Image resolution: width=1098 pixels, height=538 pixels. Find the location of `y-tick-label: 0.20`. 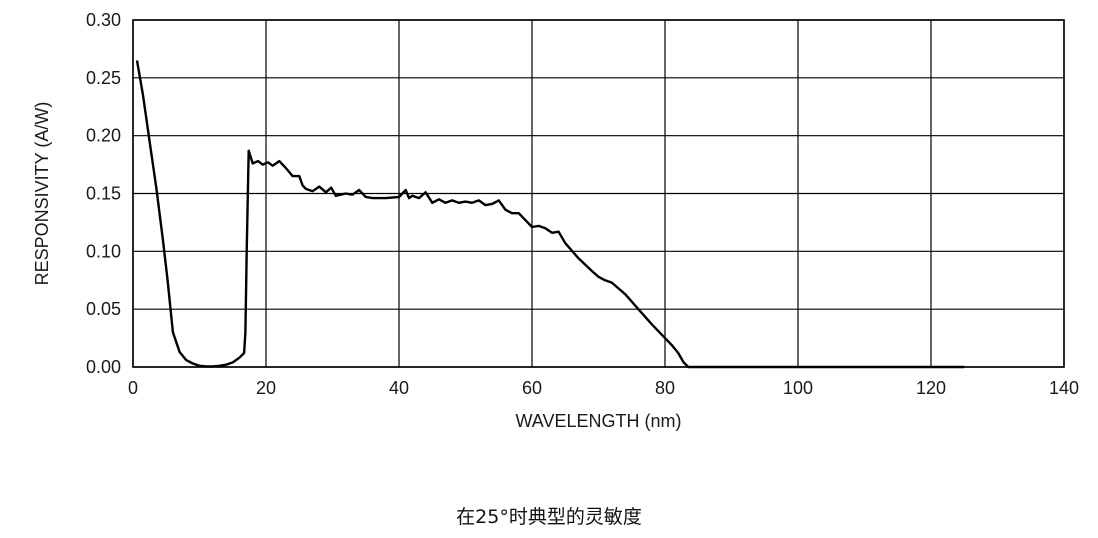

y-tick-label: 0.20 is located at coordinates (103, 136).